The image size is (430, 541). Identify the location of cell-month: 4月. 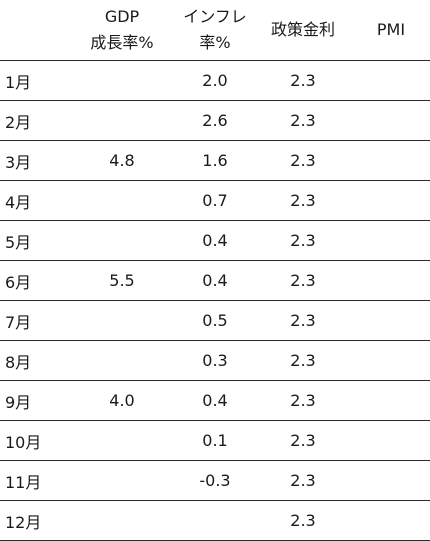
(34, 200).